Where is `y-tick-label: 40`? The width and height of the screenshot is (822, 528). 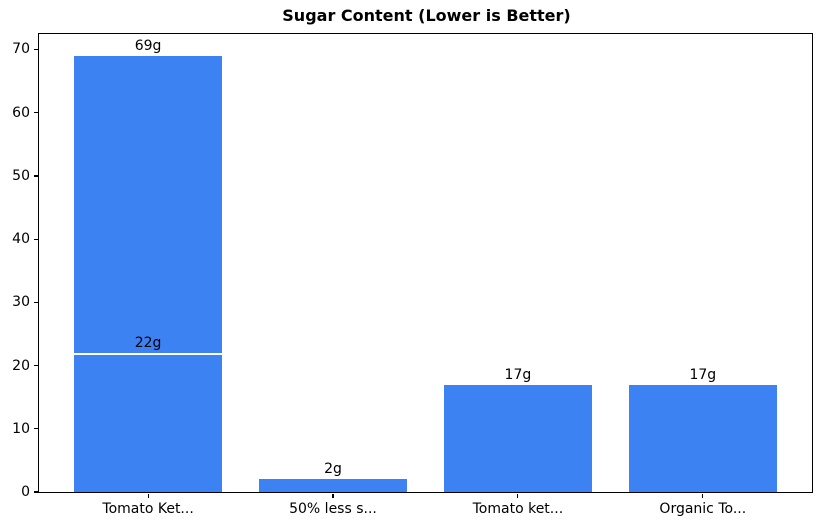
y-tick-label: 40 is located at coordinates (21, 239).